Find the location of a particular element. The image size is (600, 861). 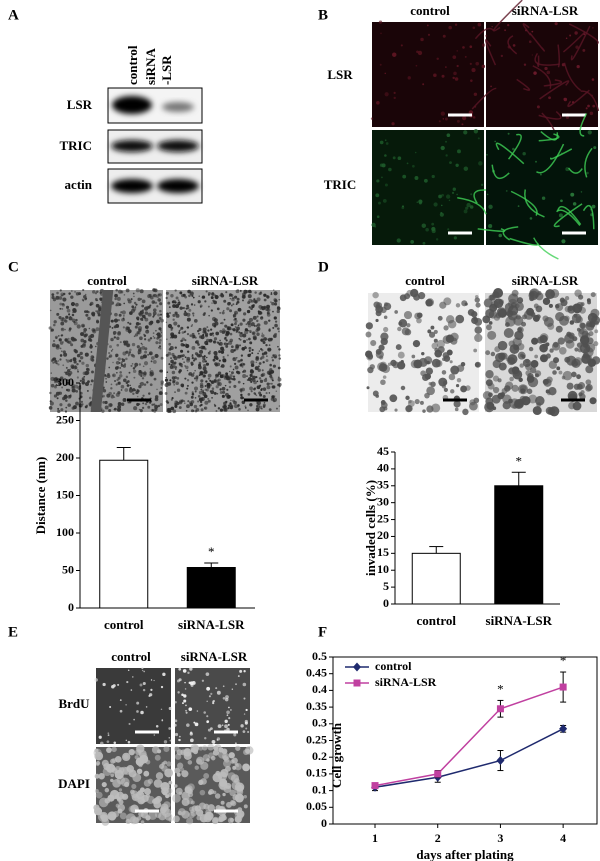

point is located at coordinates (563, 687).